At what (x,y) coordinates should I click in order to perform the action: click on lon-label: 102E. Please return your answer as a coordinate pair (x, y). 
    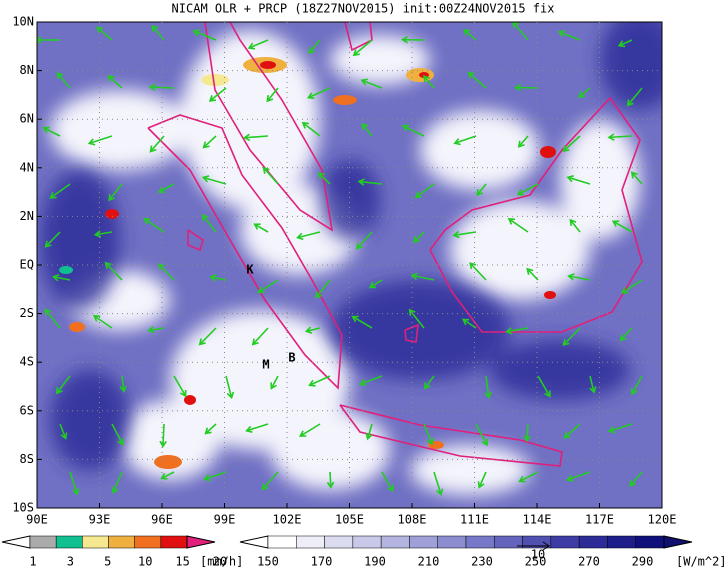
    Looking at the image, I should click on (287, 520).